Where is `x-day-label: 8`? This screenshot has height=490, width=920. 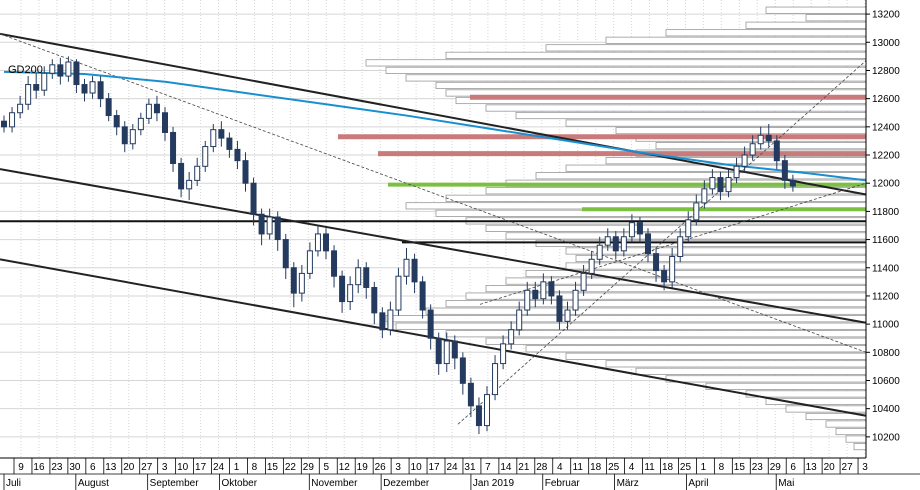 x-day-label: 8 is located at coordinates (722, 467).